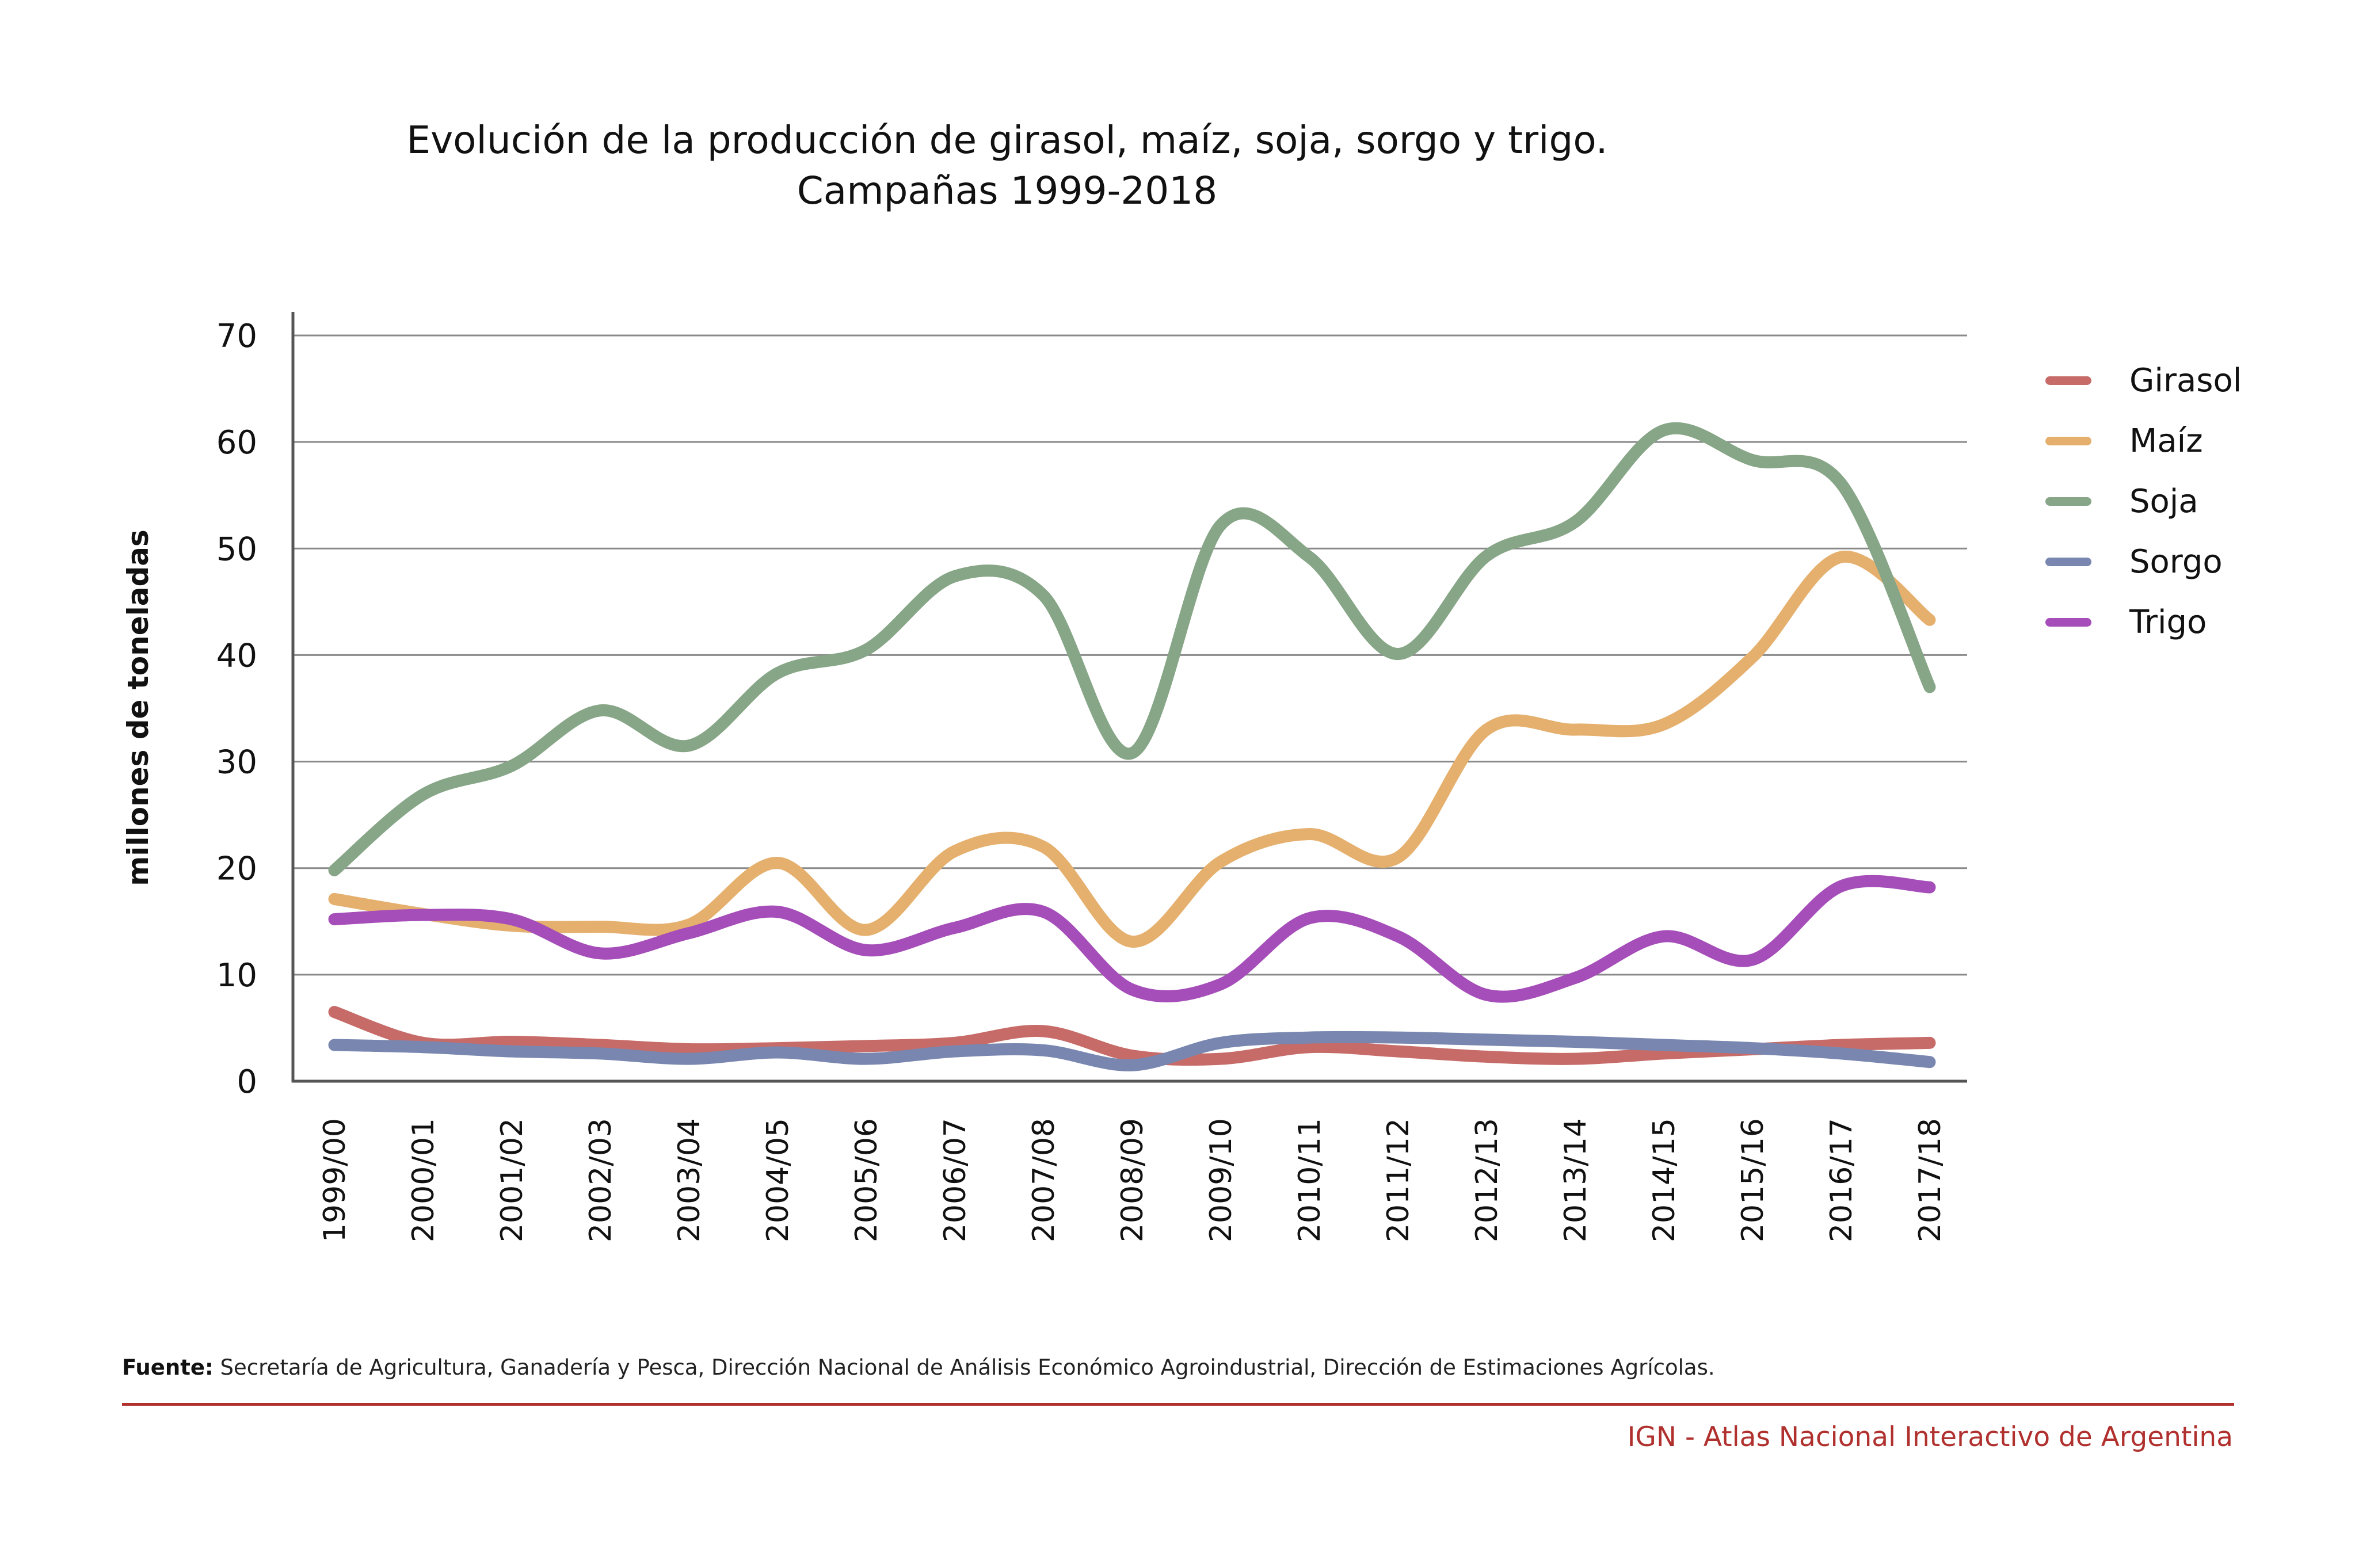  What do you see at coordinates (512, 1180) in the screenshot?
I see `x-tick-label: 2001/02` at bounding box center [512, 1180].